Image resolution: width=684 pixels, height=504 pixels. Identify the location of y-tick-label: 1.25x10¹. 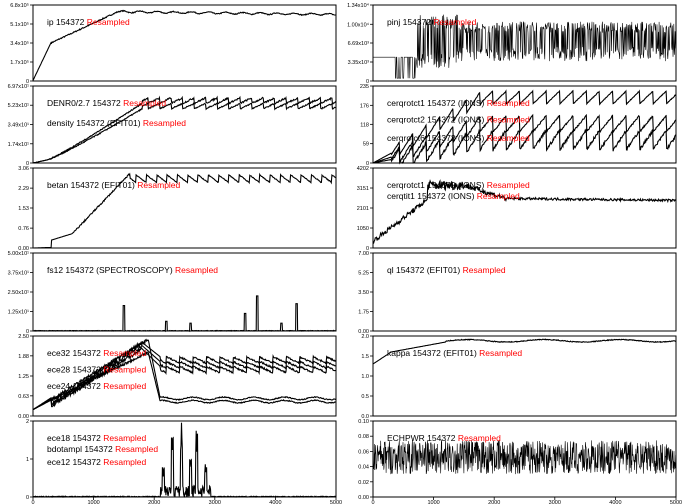
(19, 313).